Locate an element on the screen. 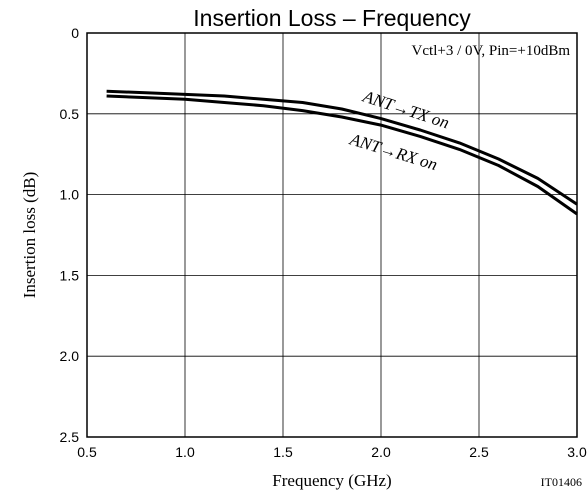 This screenshot has height=495, width=588. figure-id: IT01406 is located at coordinates (561, 482).